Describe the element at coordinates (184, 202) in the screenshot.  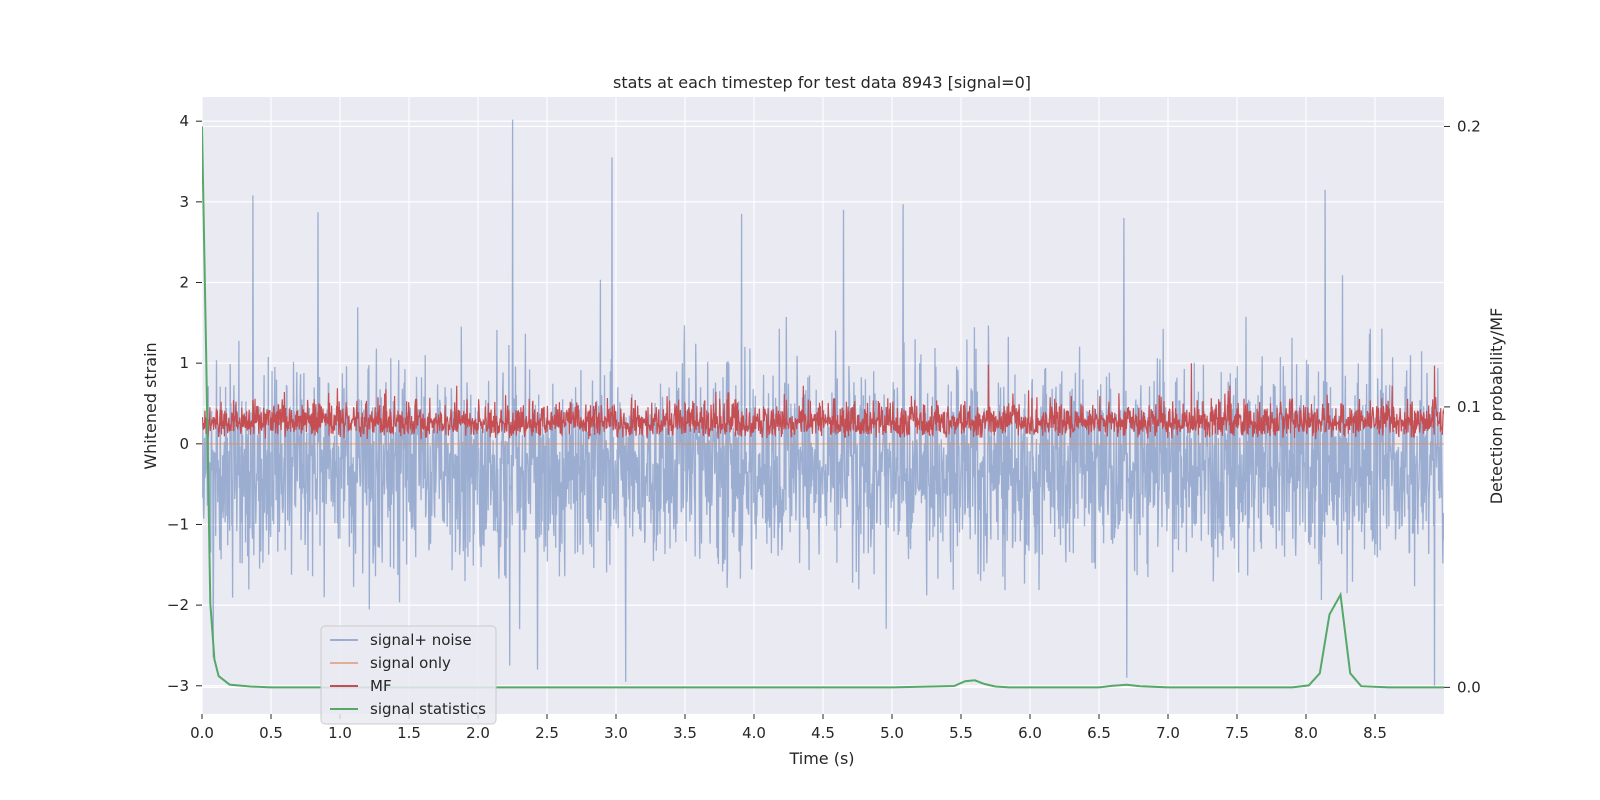
I see `y-tick-label: 3` at that location.